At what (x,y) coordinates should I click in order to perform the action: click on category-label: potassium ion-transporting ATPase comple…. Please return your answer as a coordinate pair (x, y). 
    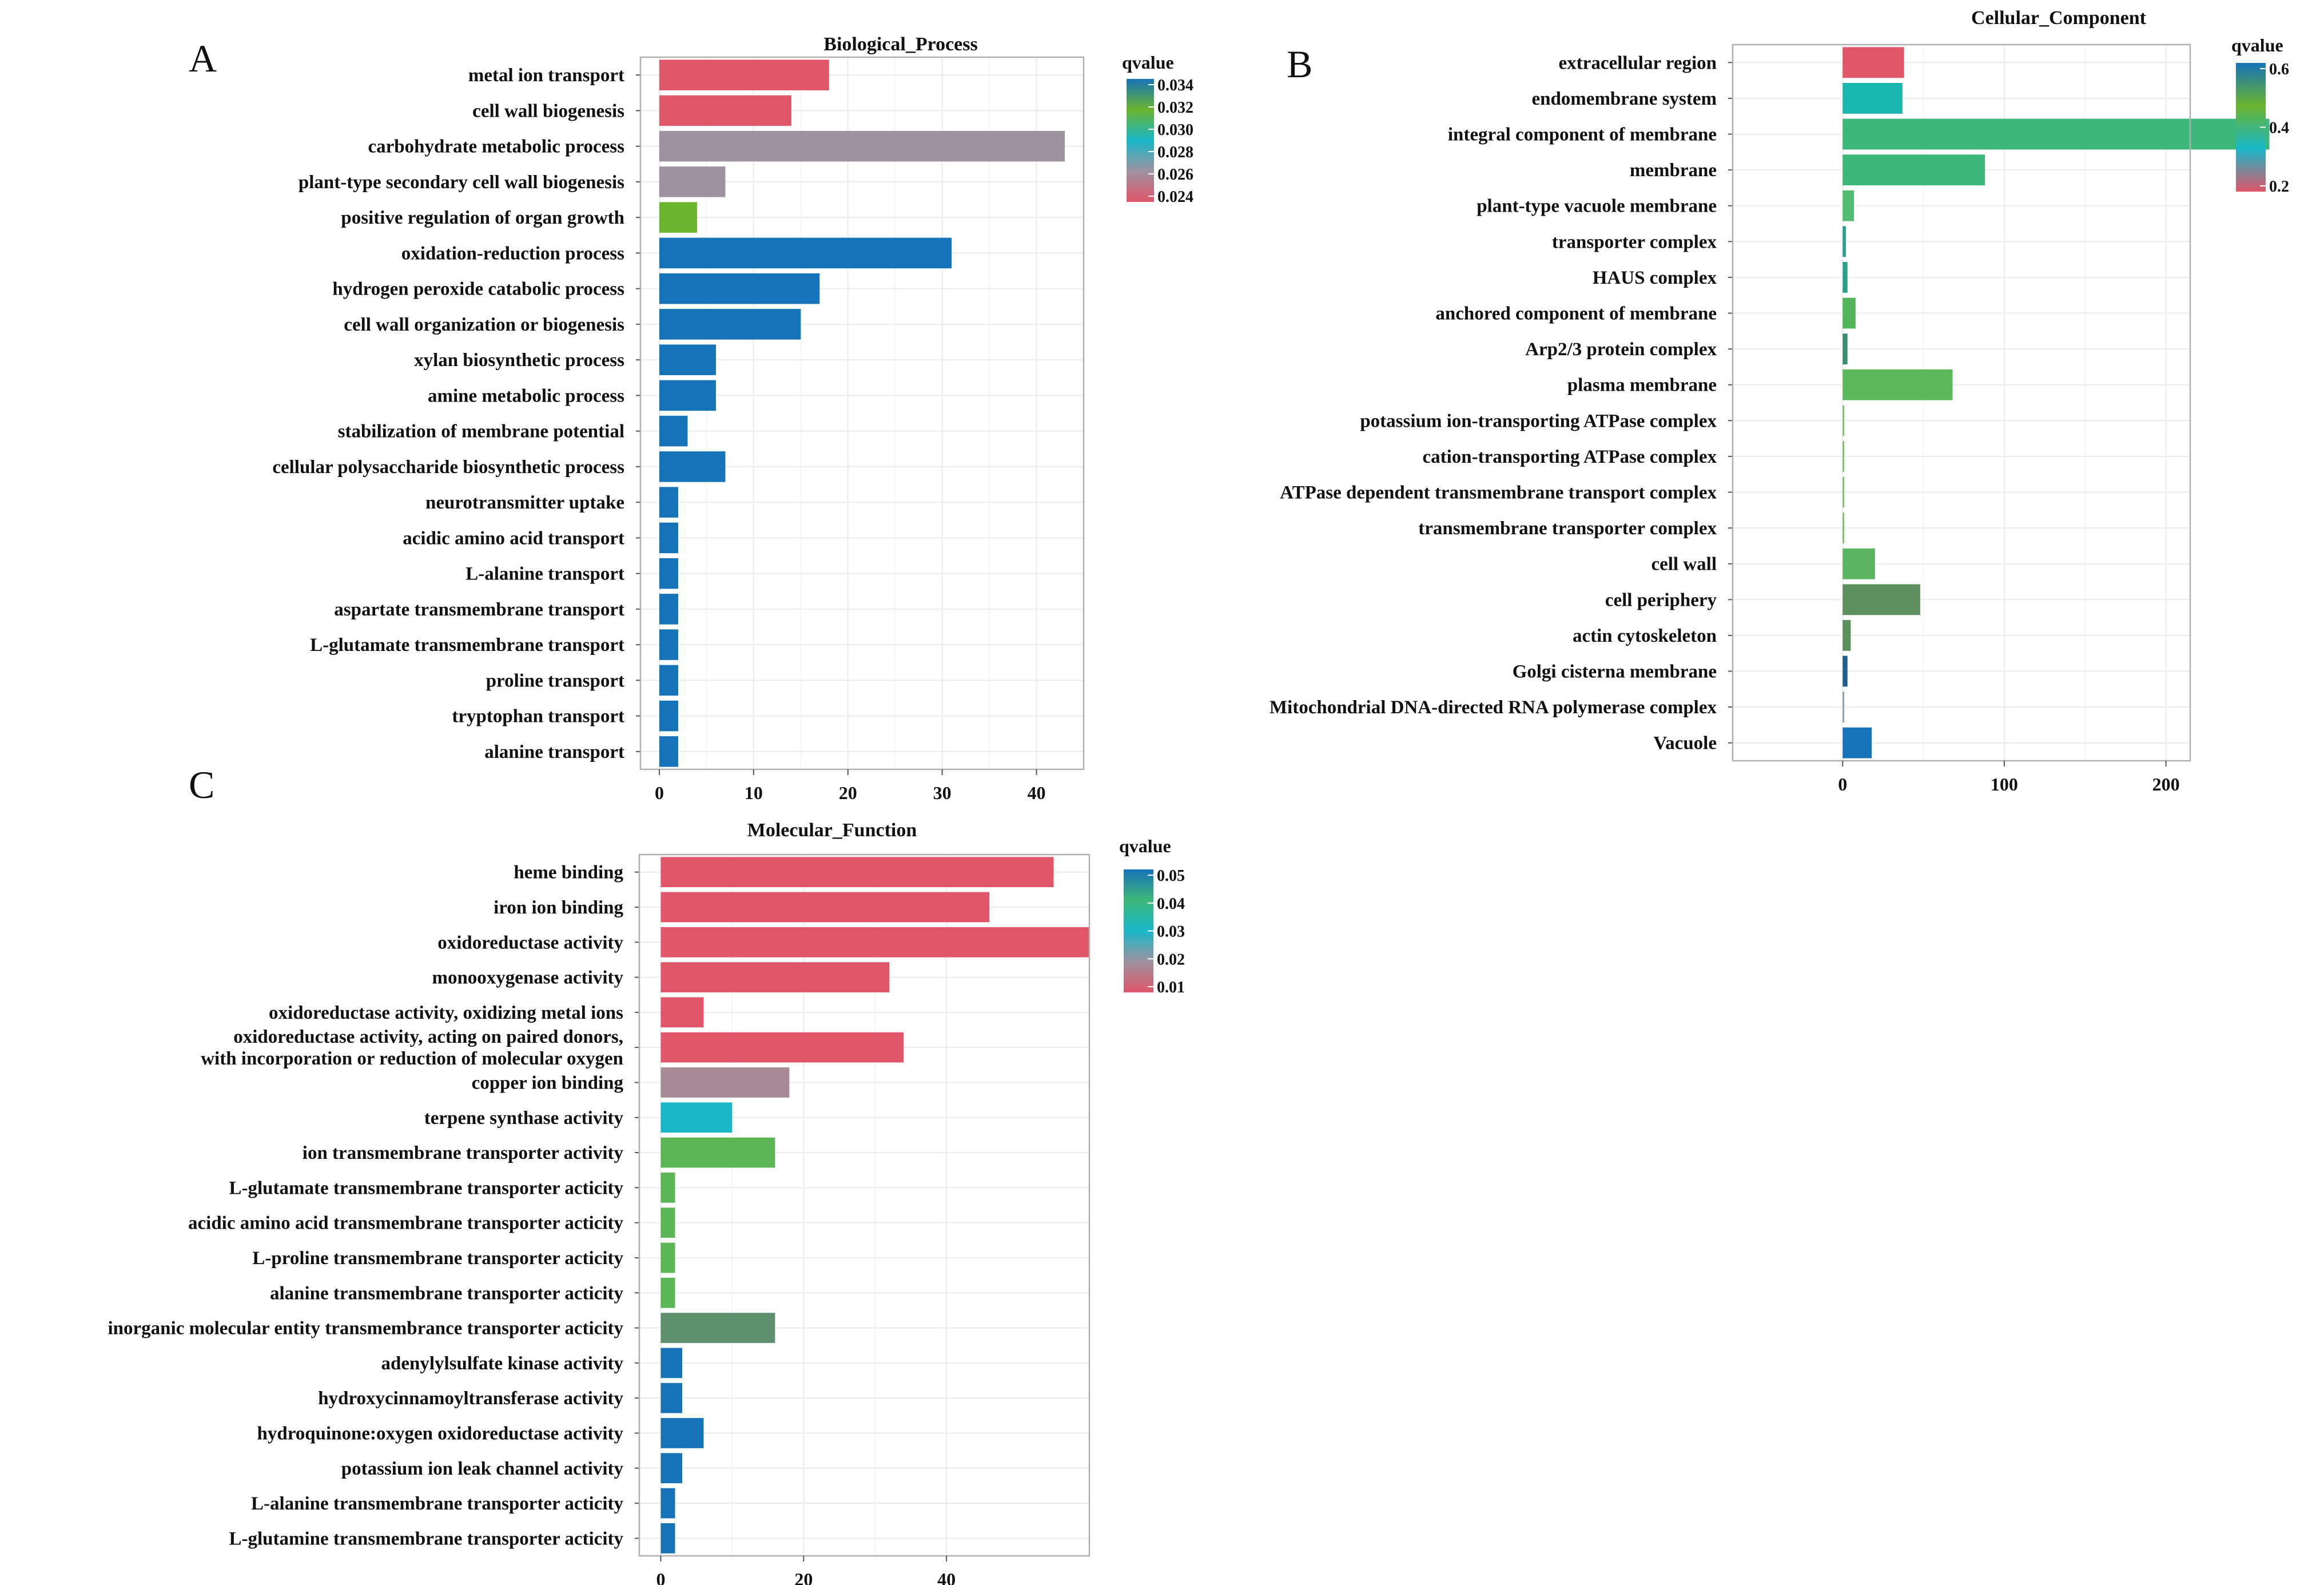
    Looking at the image, I should click on (1538, 421).